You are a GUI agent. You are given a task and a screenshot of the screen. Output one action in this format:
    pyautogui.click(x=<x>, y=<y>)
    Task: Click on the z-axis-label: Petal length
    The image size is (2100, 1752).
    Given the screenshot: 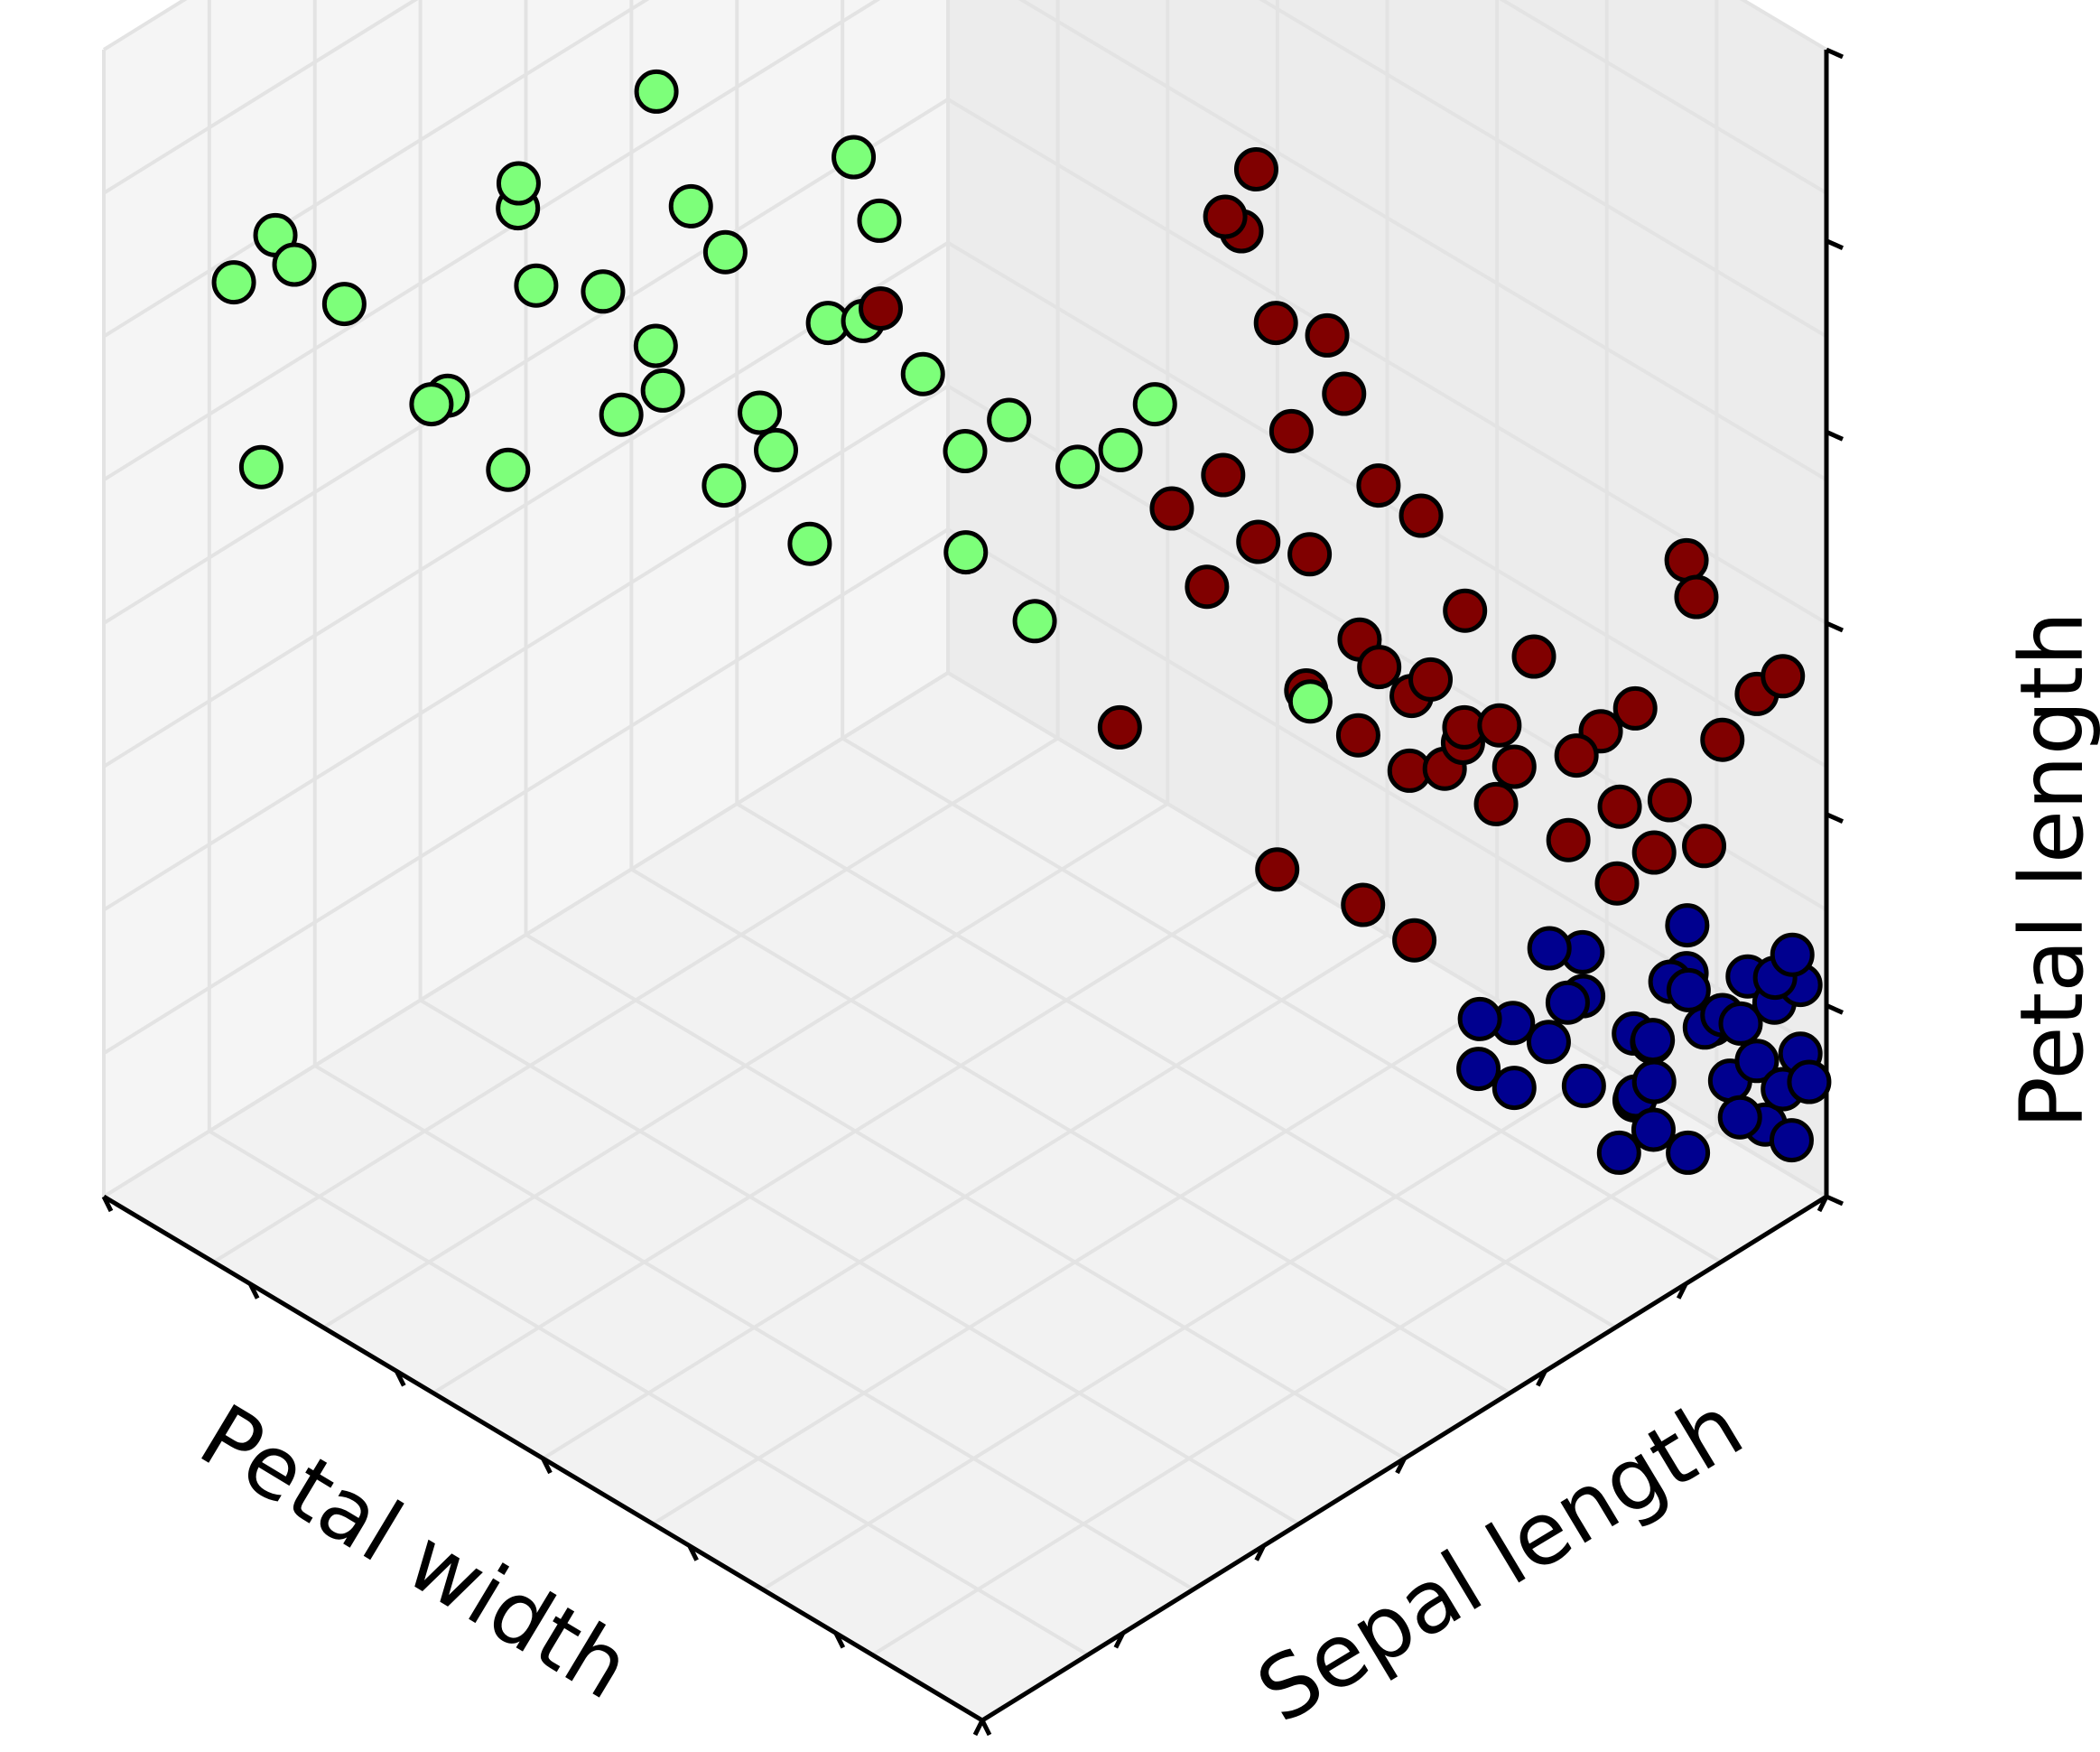 What is the action you would take?
    pyautogui.click(x=2051, y=870)
    